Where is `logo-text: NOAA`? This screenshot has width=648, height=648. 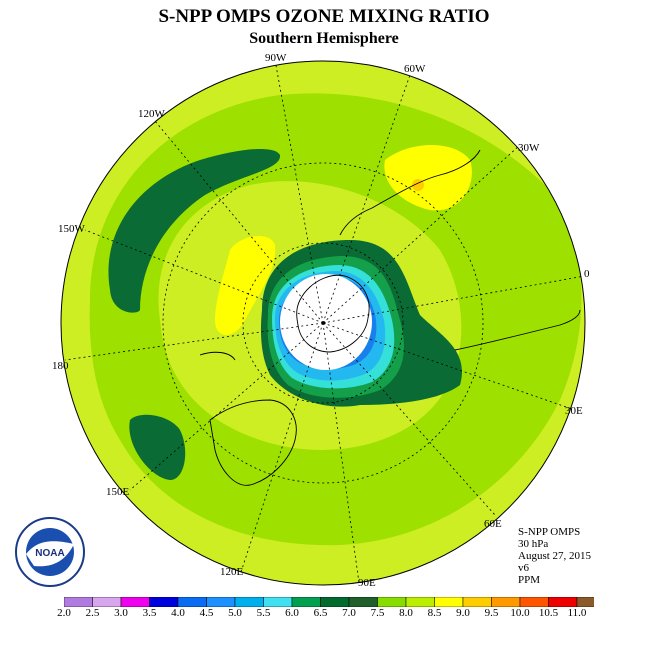
logo-text: NOAA is located at coordinates (49, 553).